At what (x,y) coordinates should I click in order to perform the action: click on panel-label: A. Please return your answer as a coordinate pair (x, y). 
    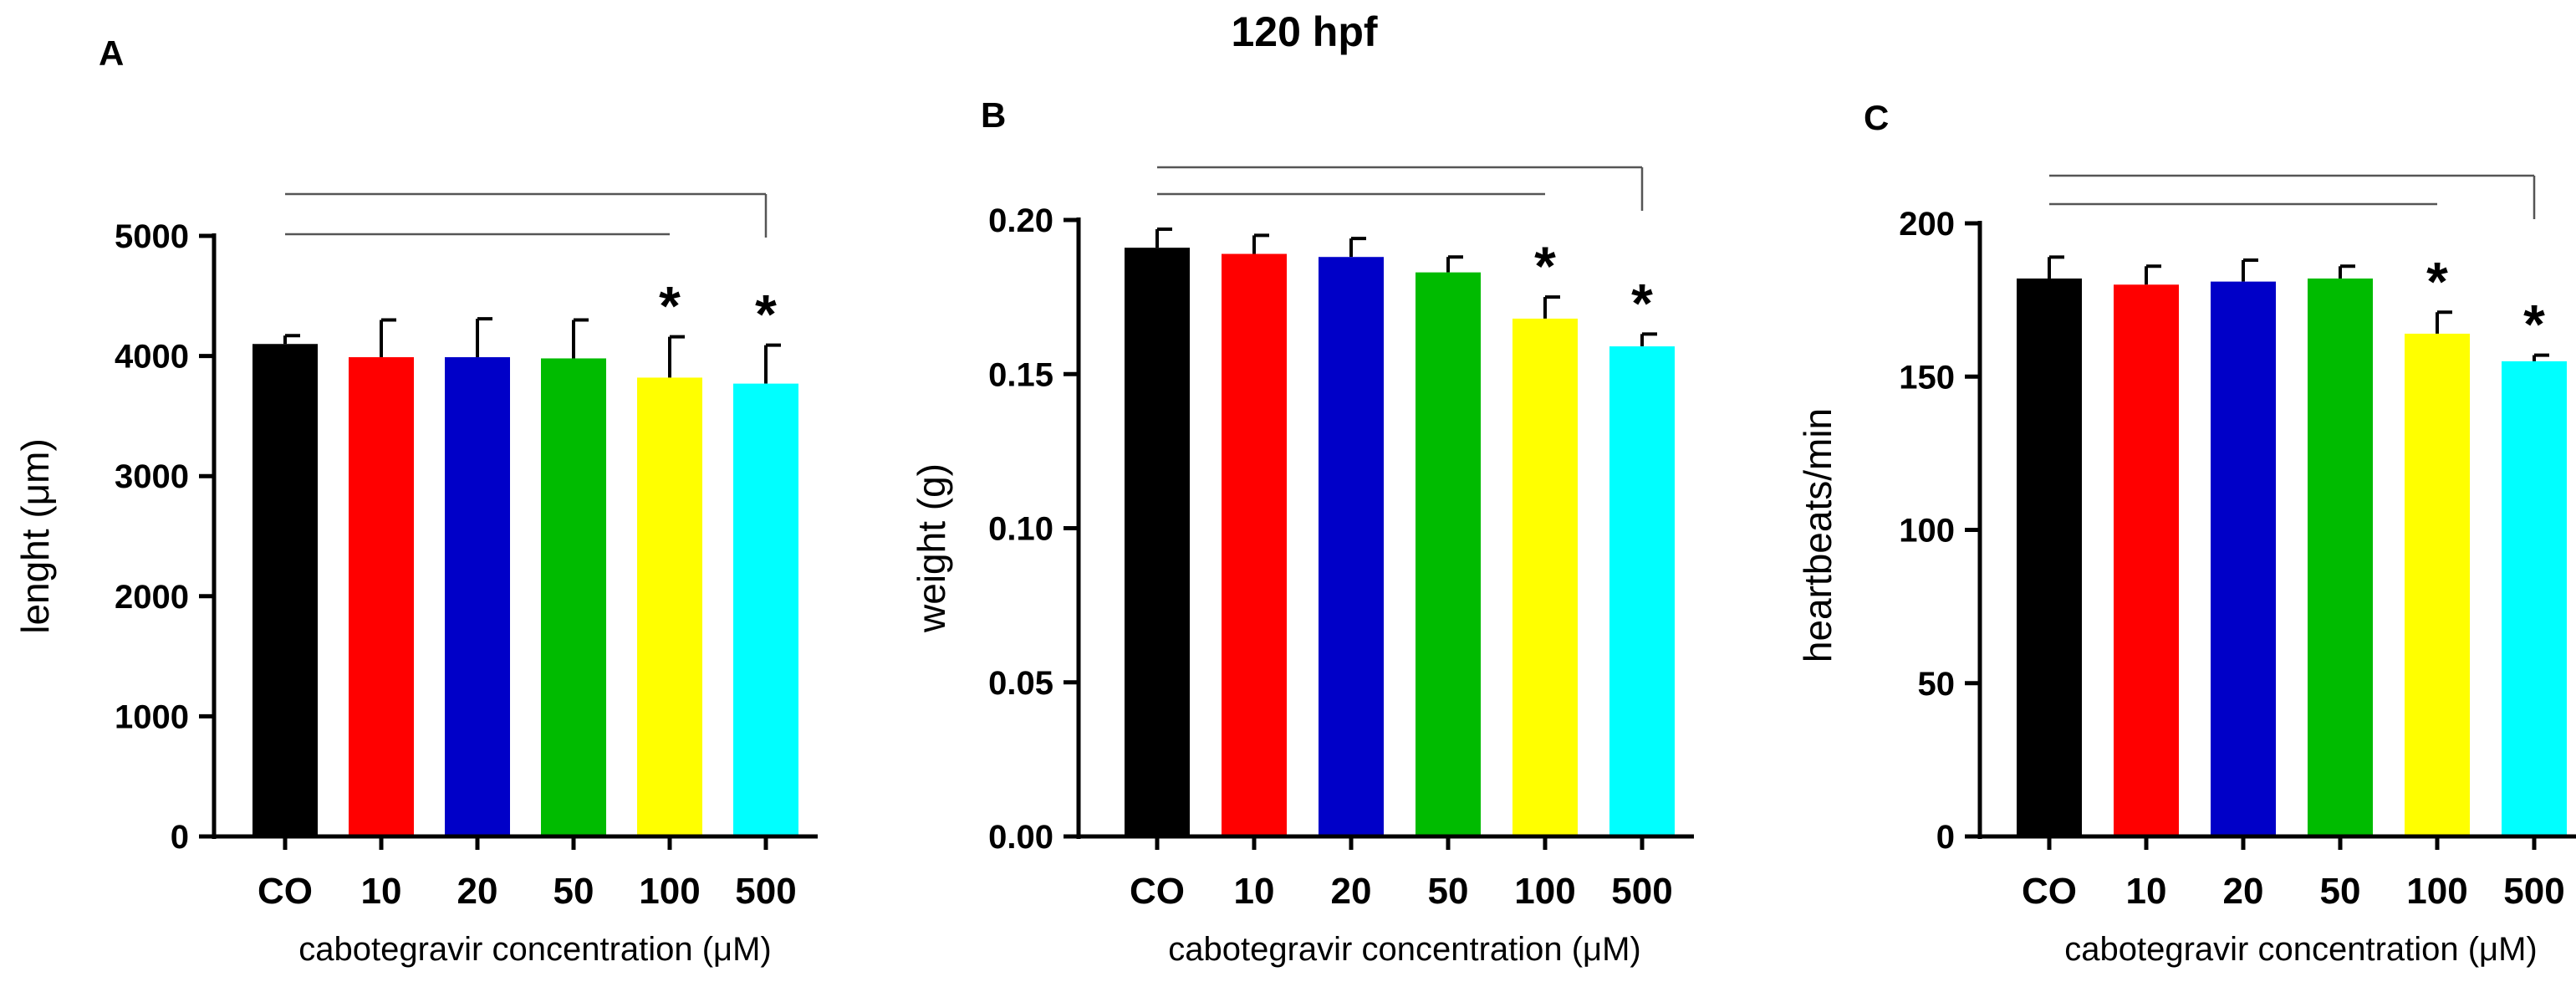
    Looking at the image, I should click on (112, 53).